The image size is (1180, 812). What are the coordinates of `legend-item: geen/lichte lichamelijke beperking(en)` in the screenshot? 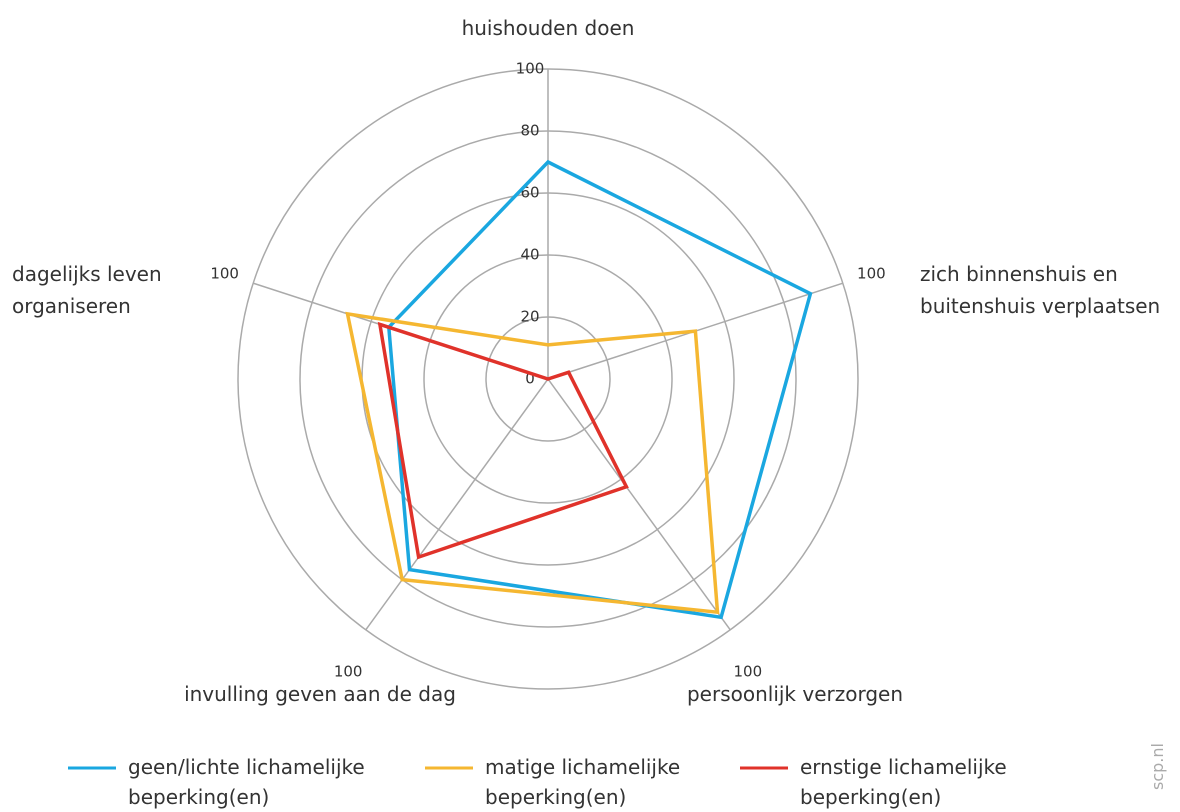 It's located at (218, 782).